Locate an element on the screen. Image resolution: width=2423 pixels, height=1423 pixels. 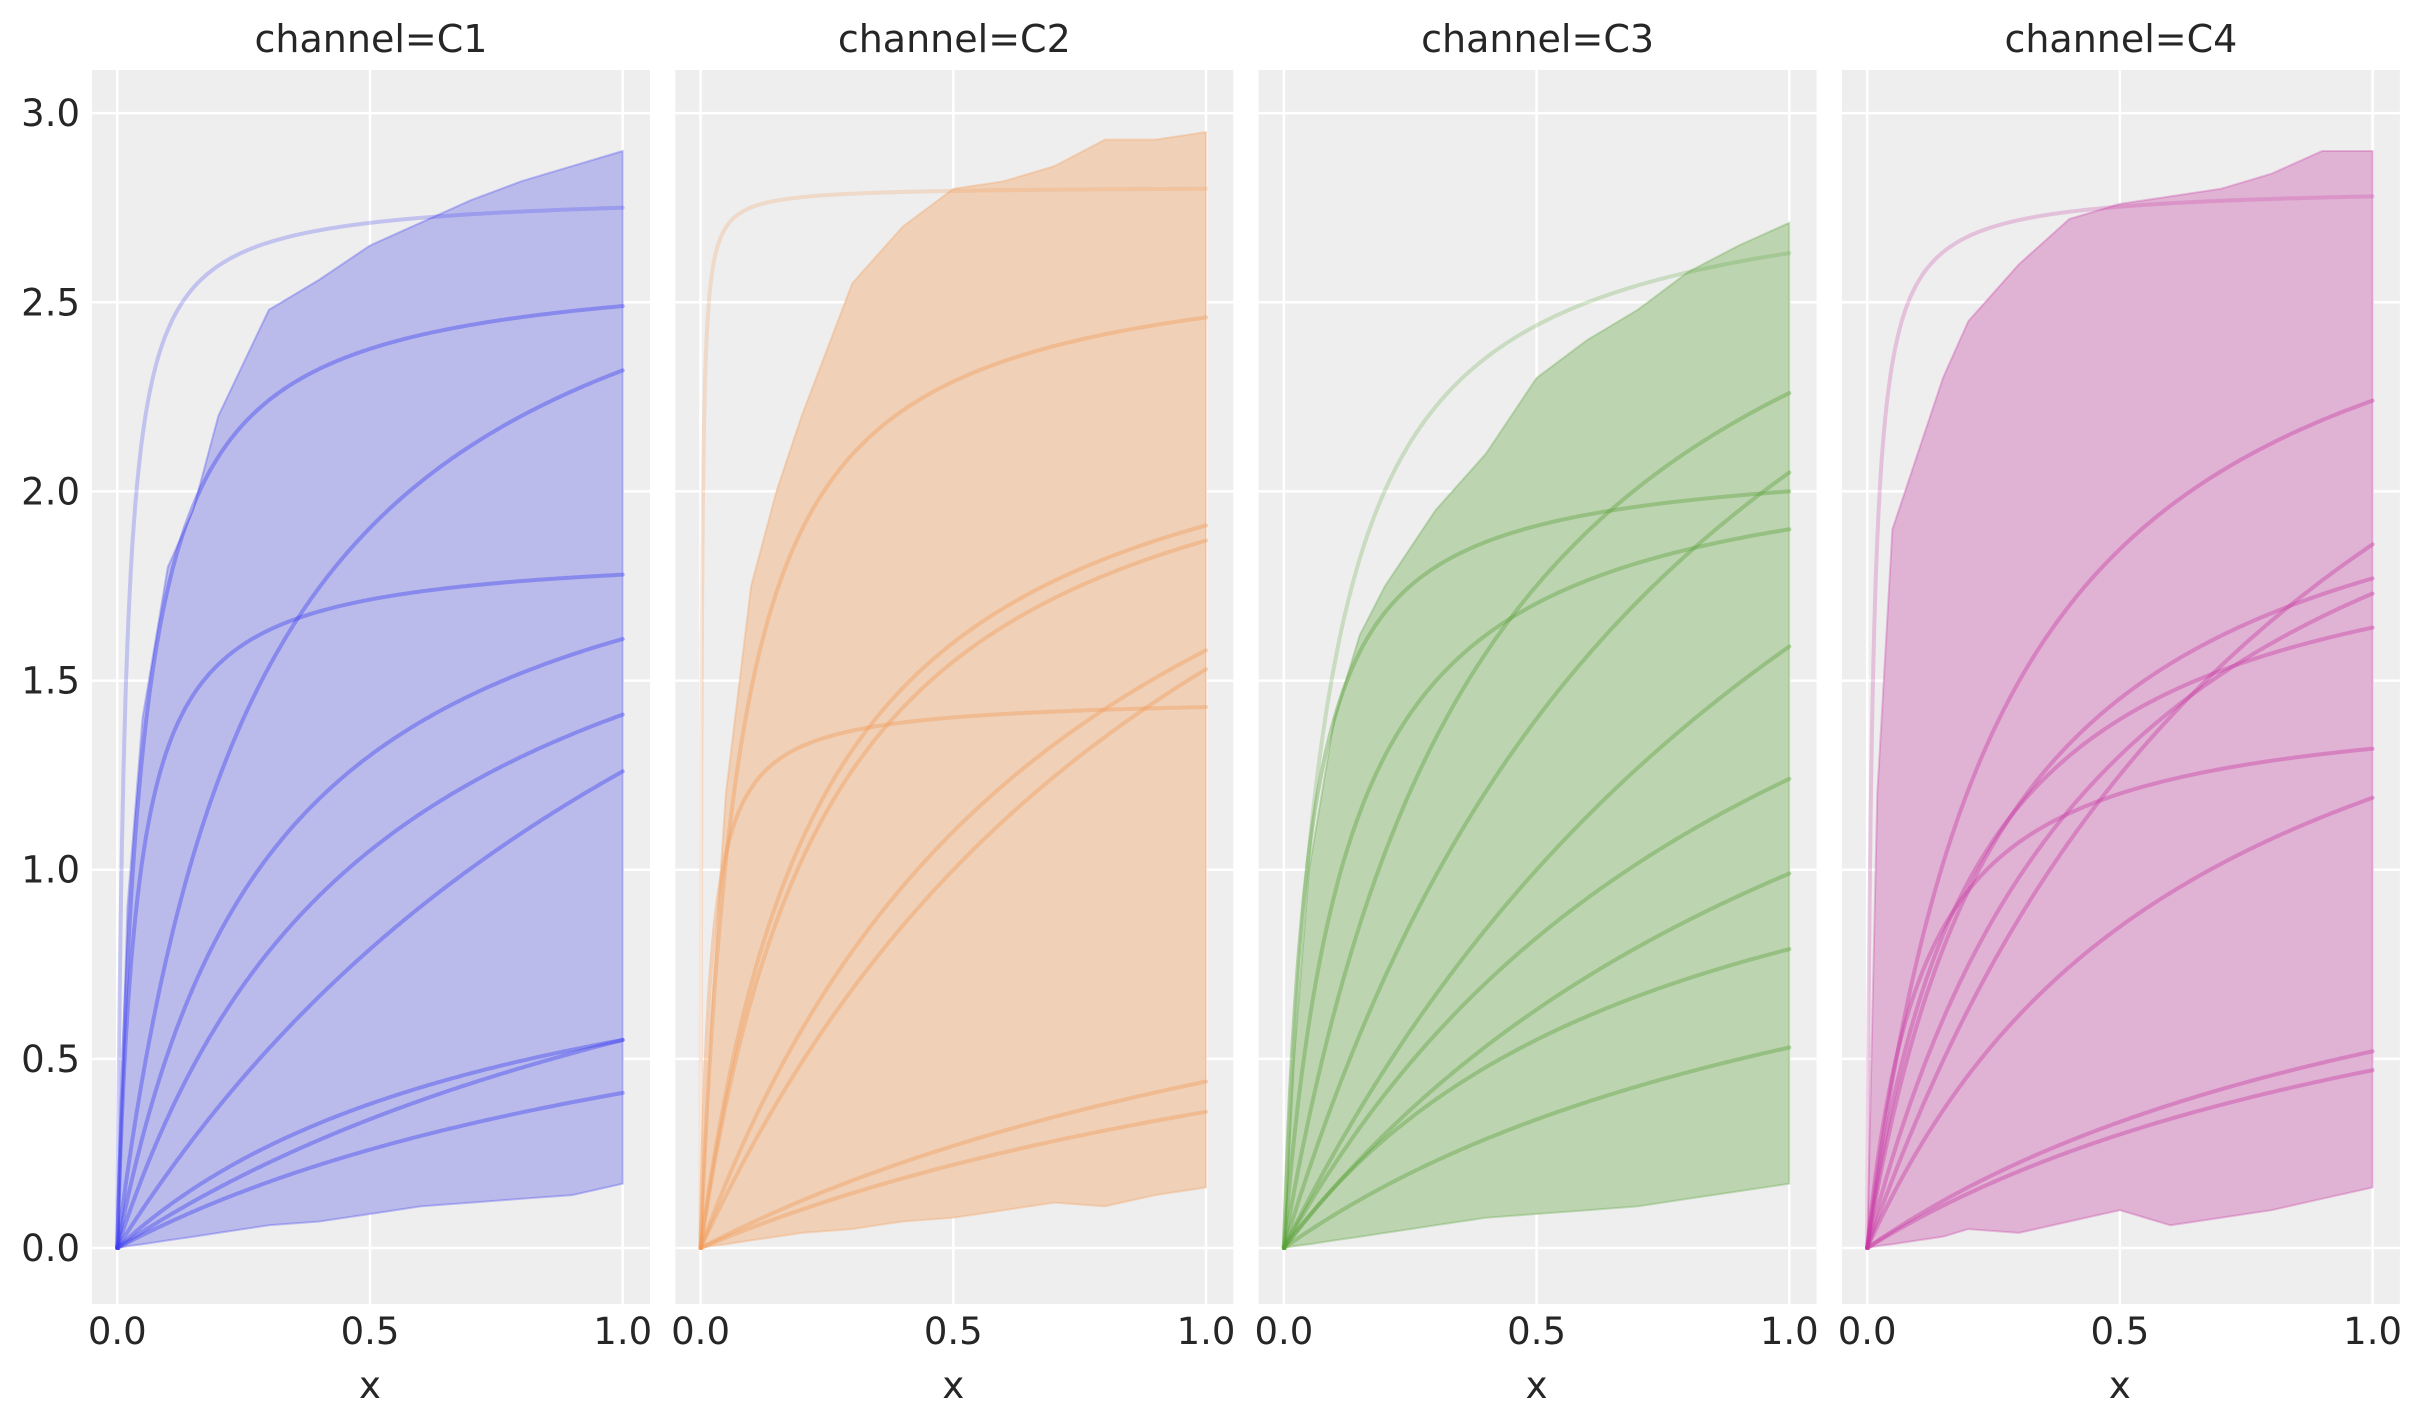
panel-title: channel=C3 is located at coordinates (1537, 39).